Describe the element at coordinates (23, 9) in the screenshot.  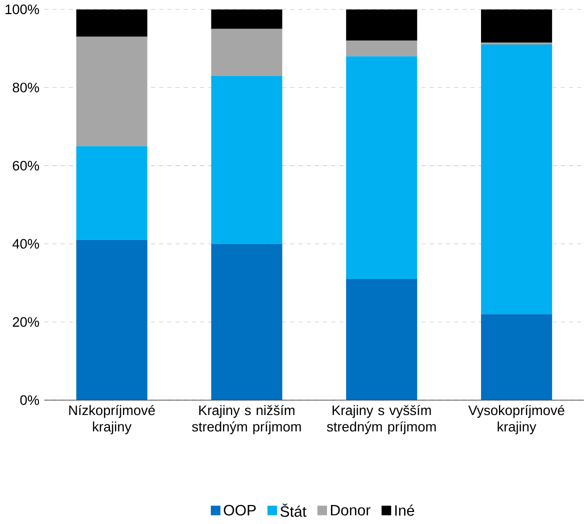
I see `y-tick-label: 100%` at that location.